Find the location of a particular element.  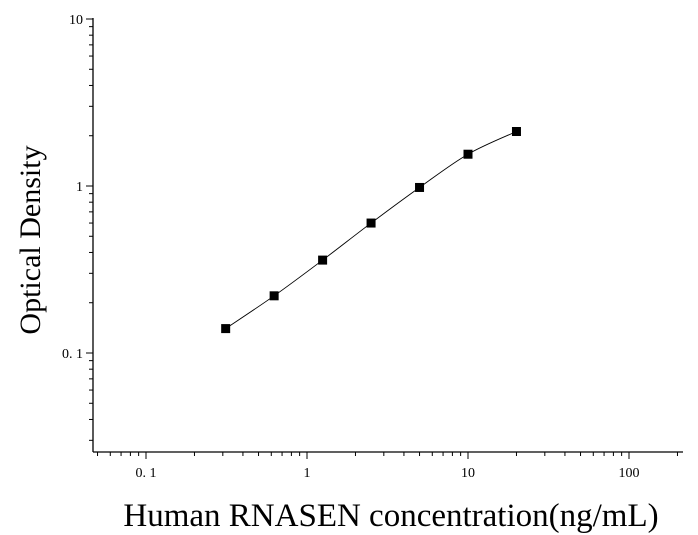

y-axis-title: Optical Density is located at coordinates (30, 239).